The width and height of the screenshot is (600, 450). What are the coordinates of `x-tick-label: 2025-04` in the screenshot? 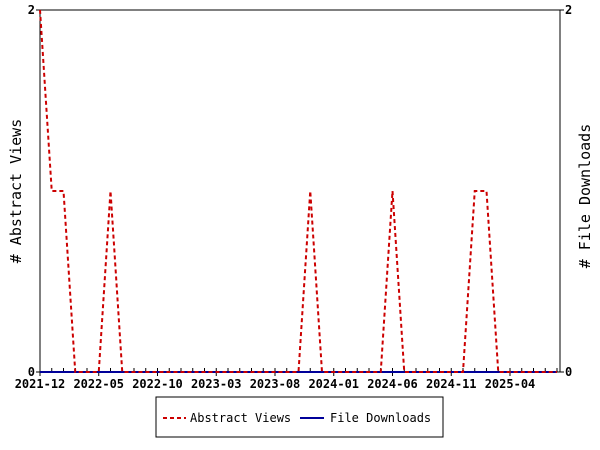 It's located at (510, 384).